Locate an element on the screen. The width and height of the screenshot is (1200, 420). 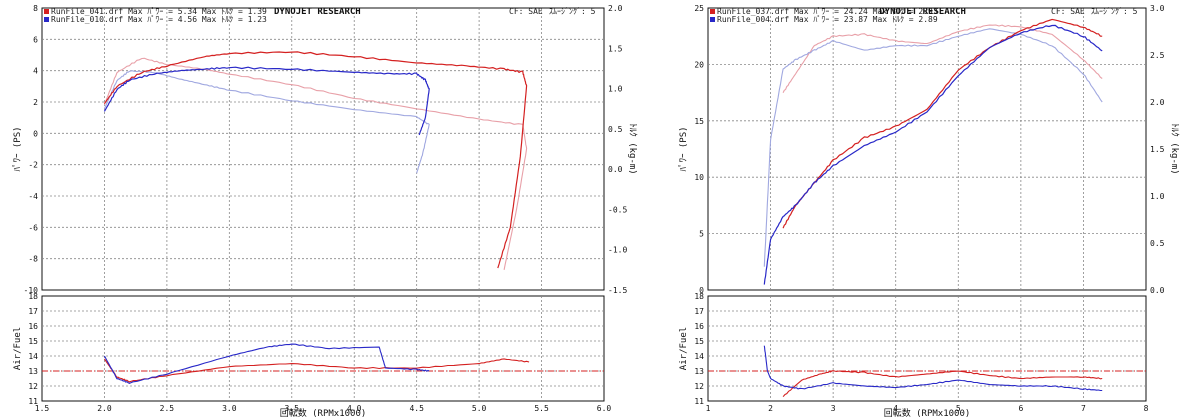
power-y-tick-label: 5 is located at coordinates (701, 234).